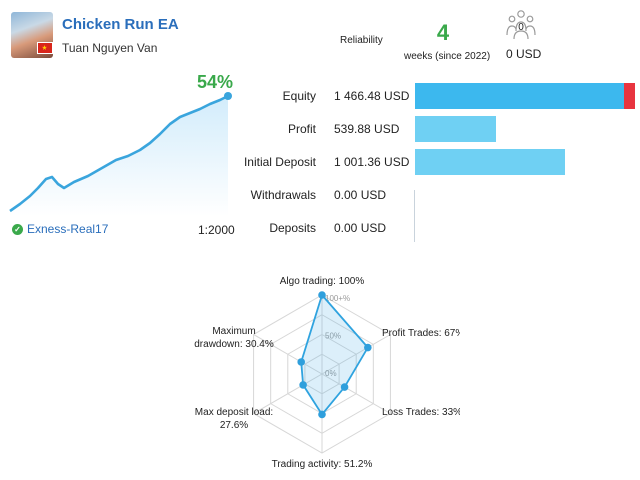  I want to click on subscribers-count: 0, so click(521, 27).